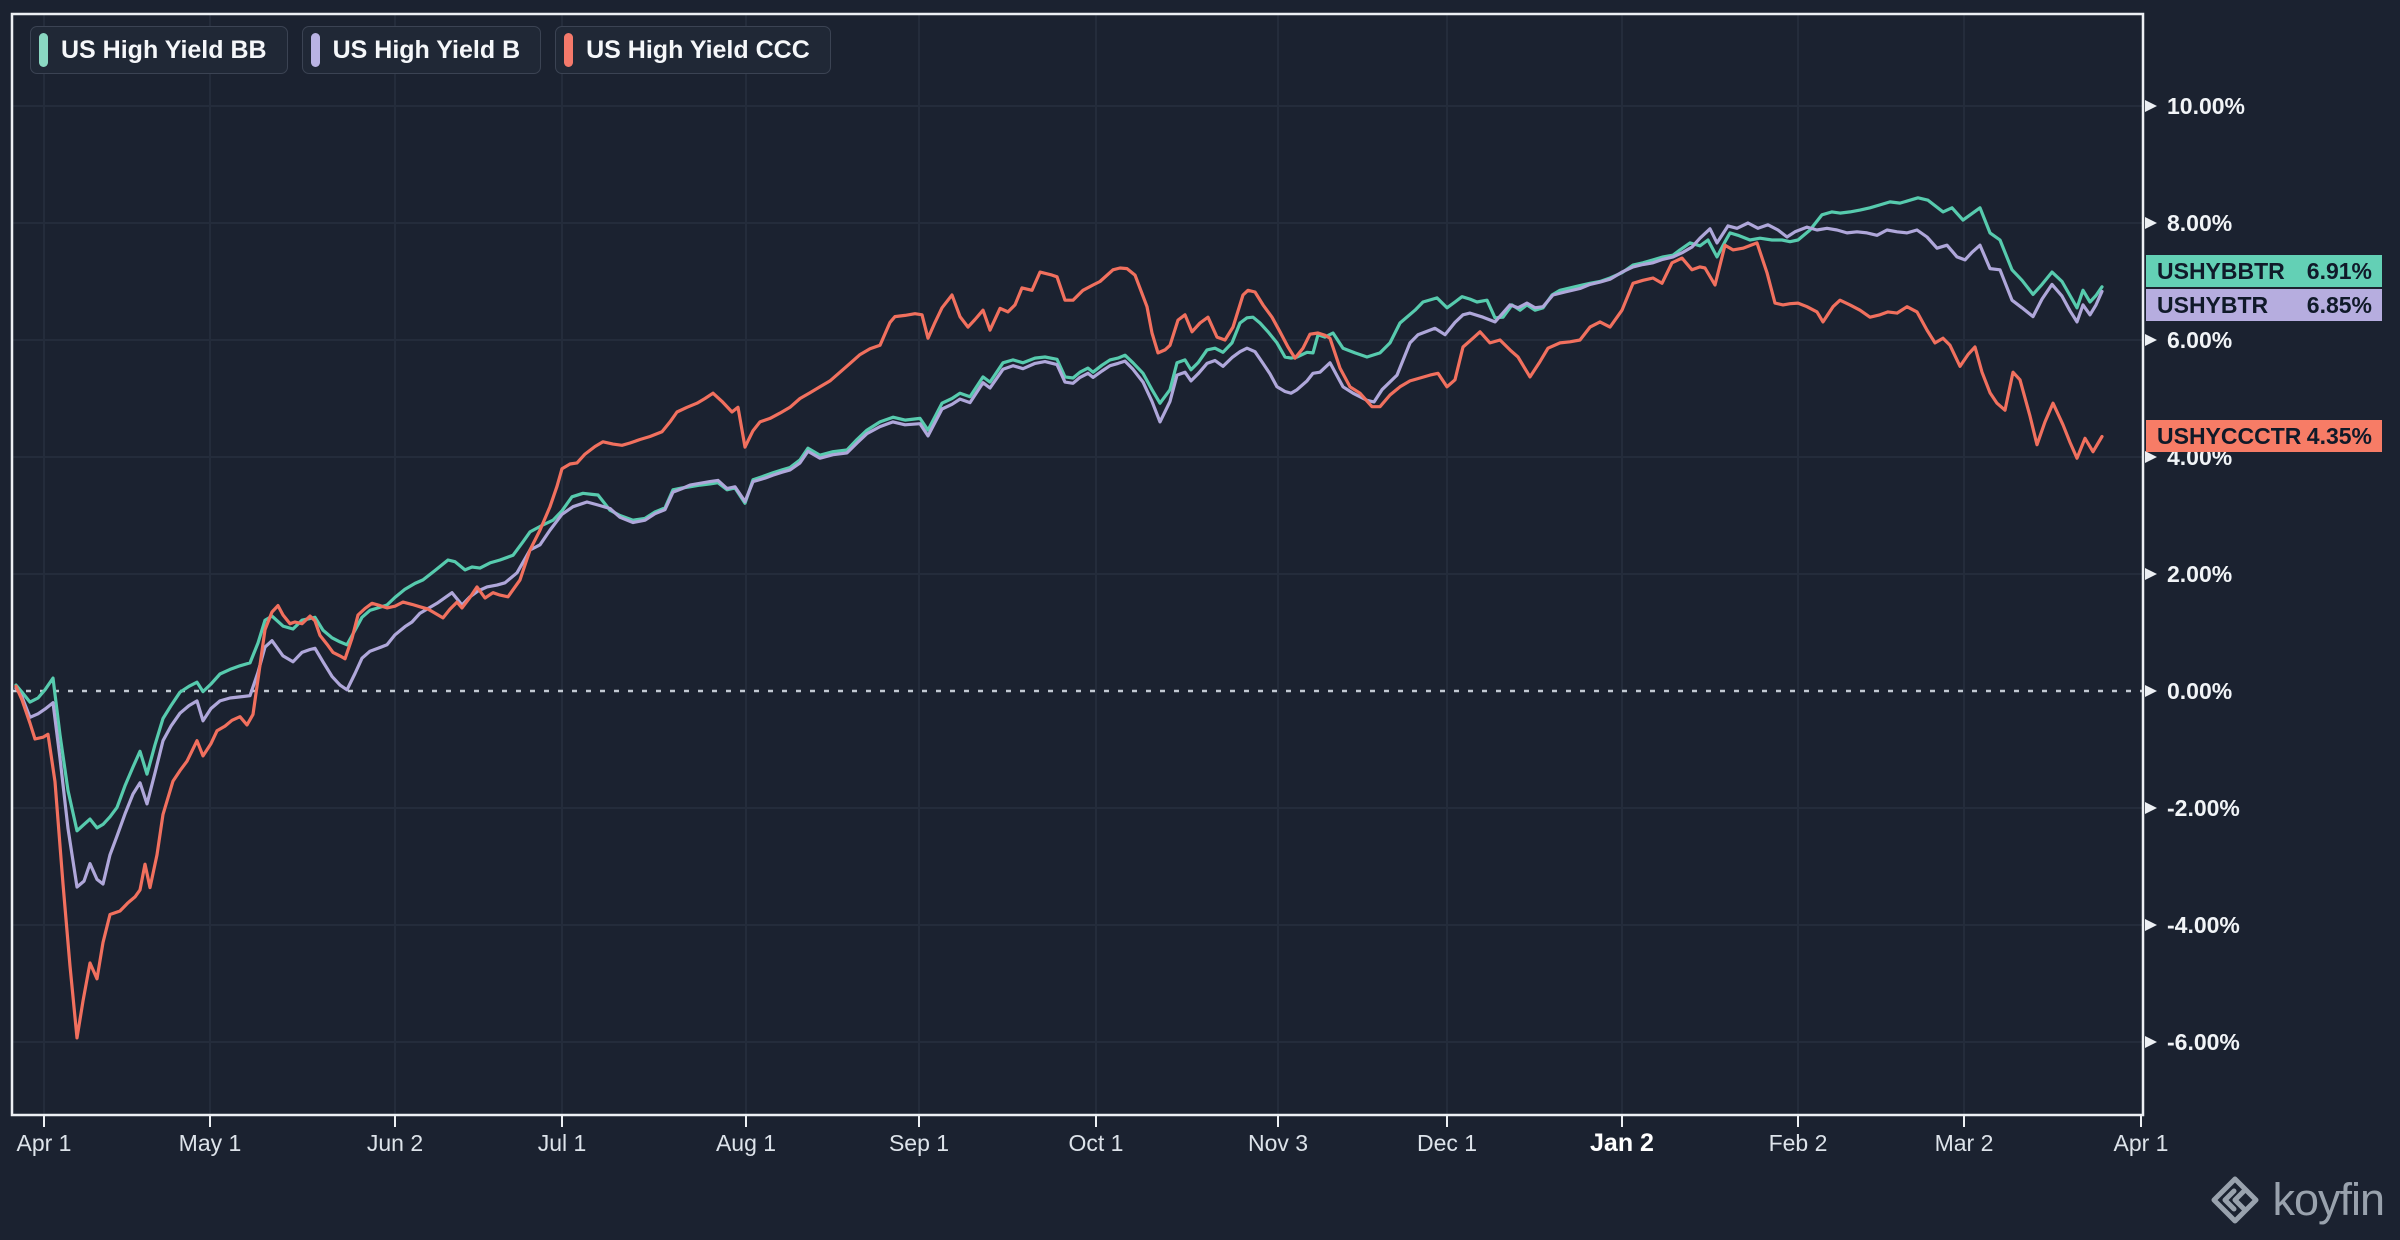  I want to click on y-axis-label: -4.00%, so click(2203, 925).